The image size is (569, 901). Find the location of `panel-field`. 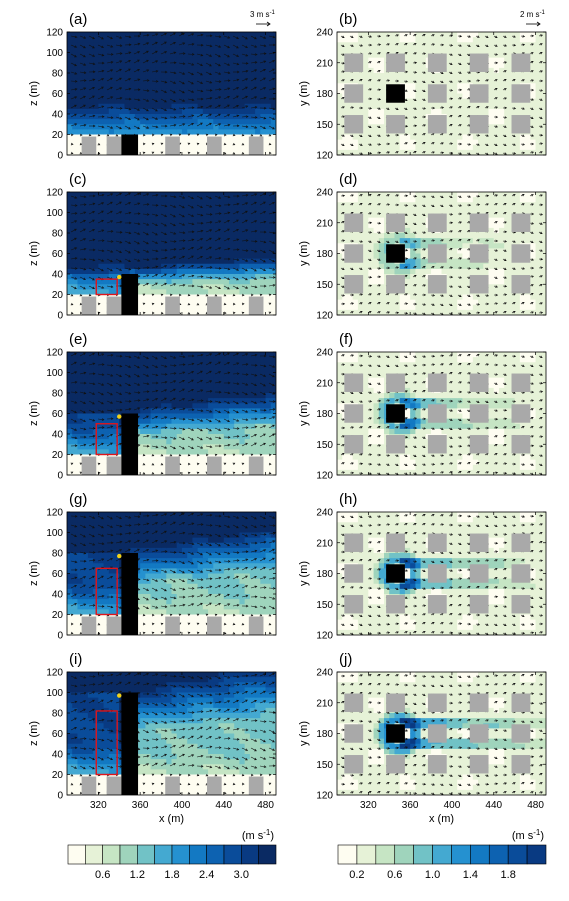

panel-field is located at coordinates (171, 93).